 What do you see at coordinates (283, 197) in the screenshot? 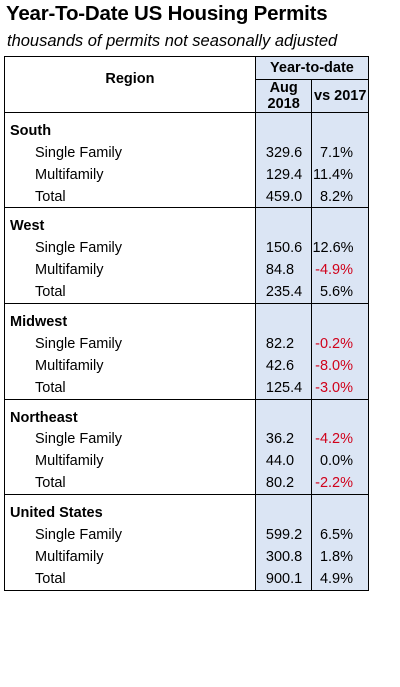
I see `row-value: 459.0` at bounding box center [283, 197].